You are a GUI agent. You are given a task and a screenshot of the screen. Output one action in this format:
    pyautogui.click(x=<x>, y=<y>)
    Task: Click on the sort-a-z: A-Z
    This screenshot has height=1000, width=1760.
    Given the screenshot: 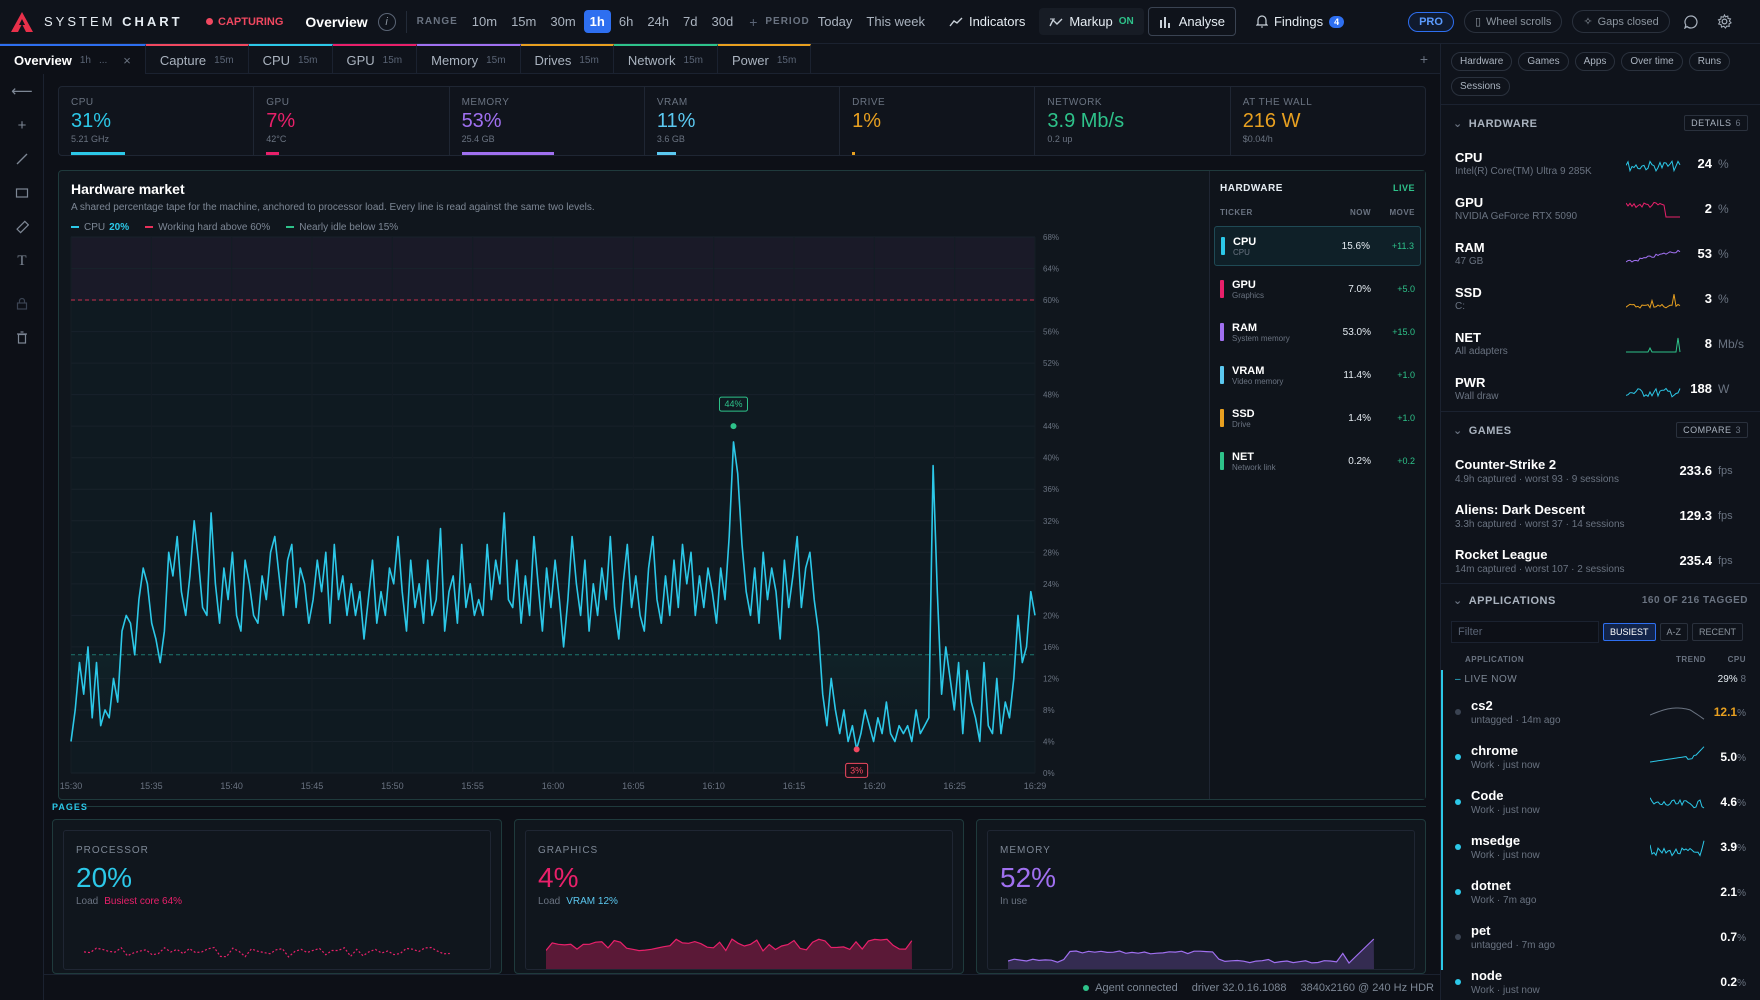 What is the action you would take?
    pyautogui.click(x=1674, y=632)
    